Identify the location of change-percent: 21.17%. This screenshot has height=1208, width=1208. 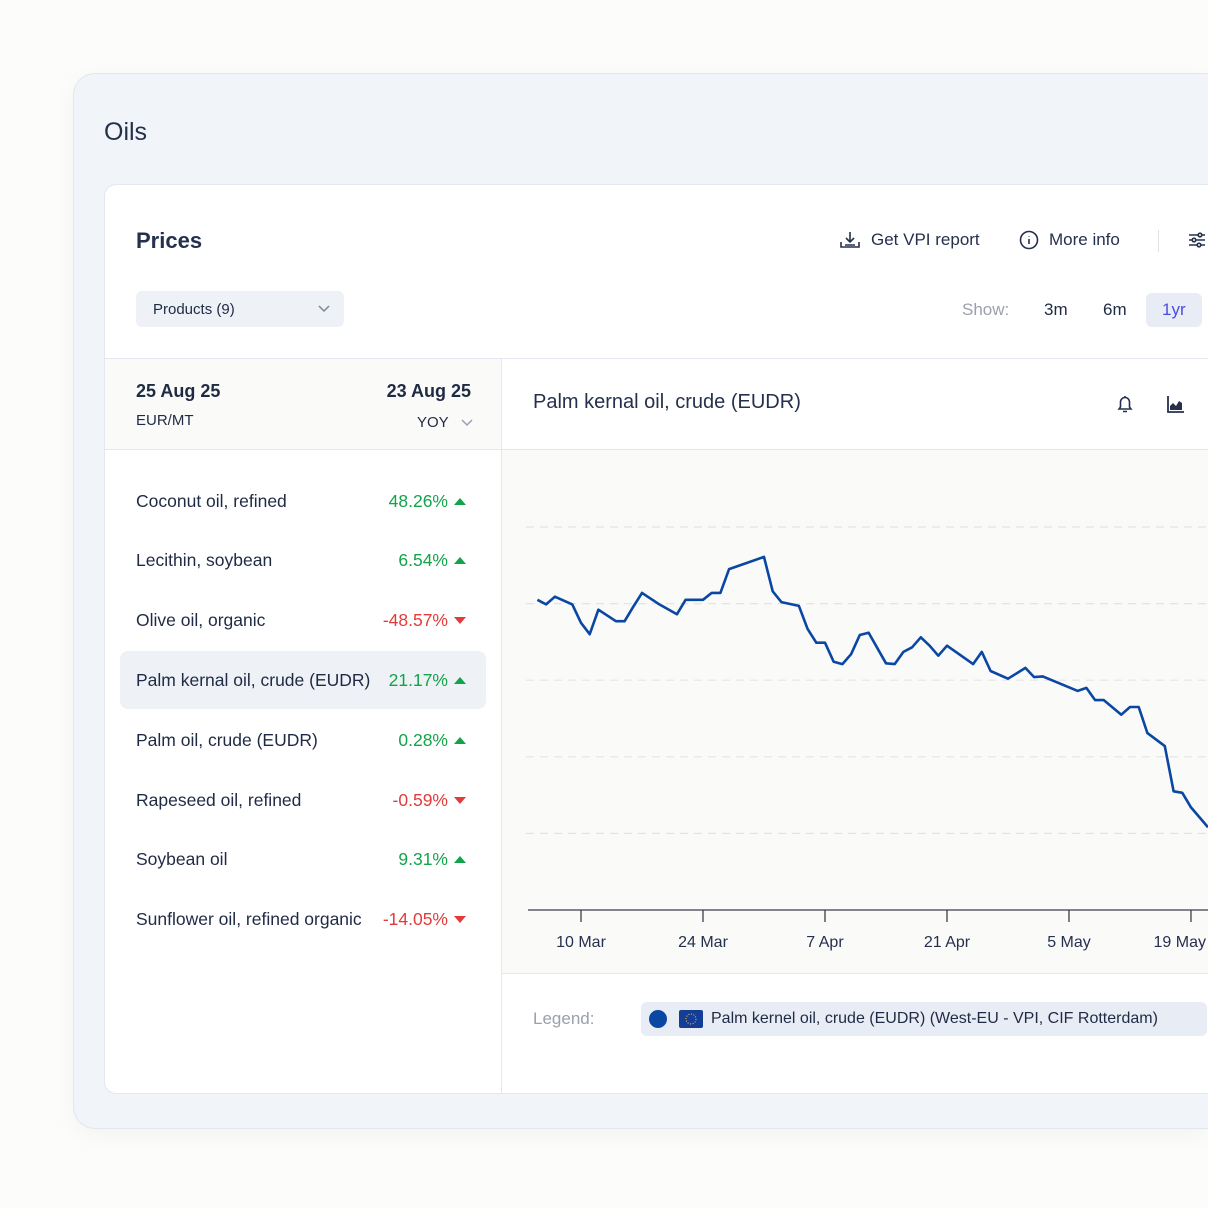
(418, 679).